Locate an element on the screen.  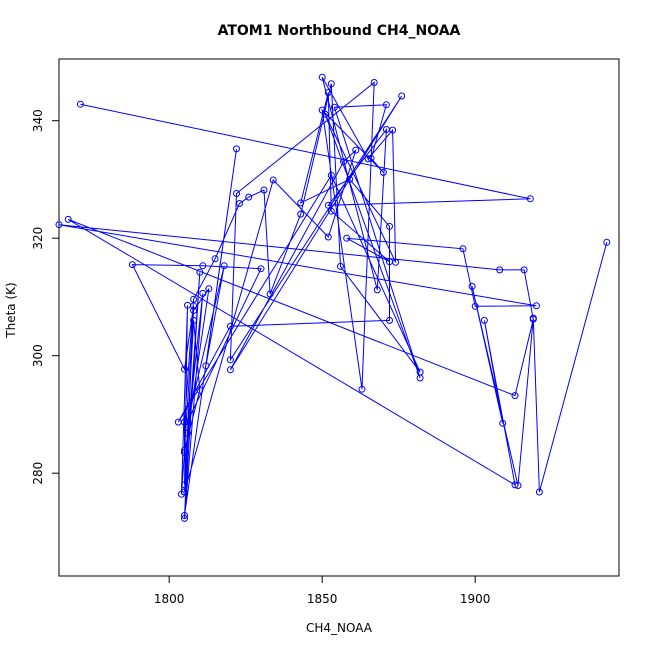
y-tick-label: 280 is located at coordinates (38, 473).